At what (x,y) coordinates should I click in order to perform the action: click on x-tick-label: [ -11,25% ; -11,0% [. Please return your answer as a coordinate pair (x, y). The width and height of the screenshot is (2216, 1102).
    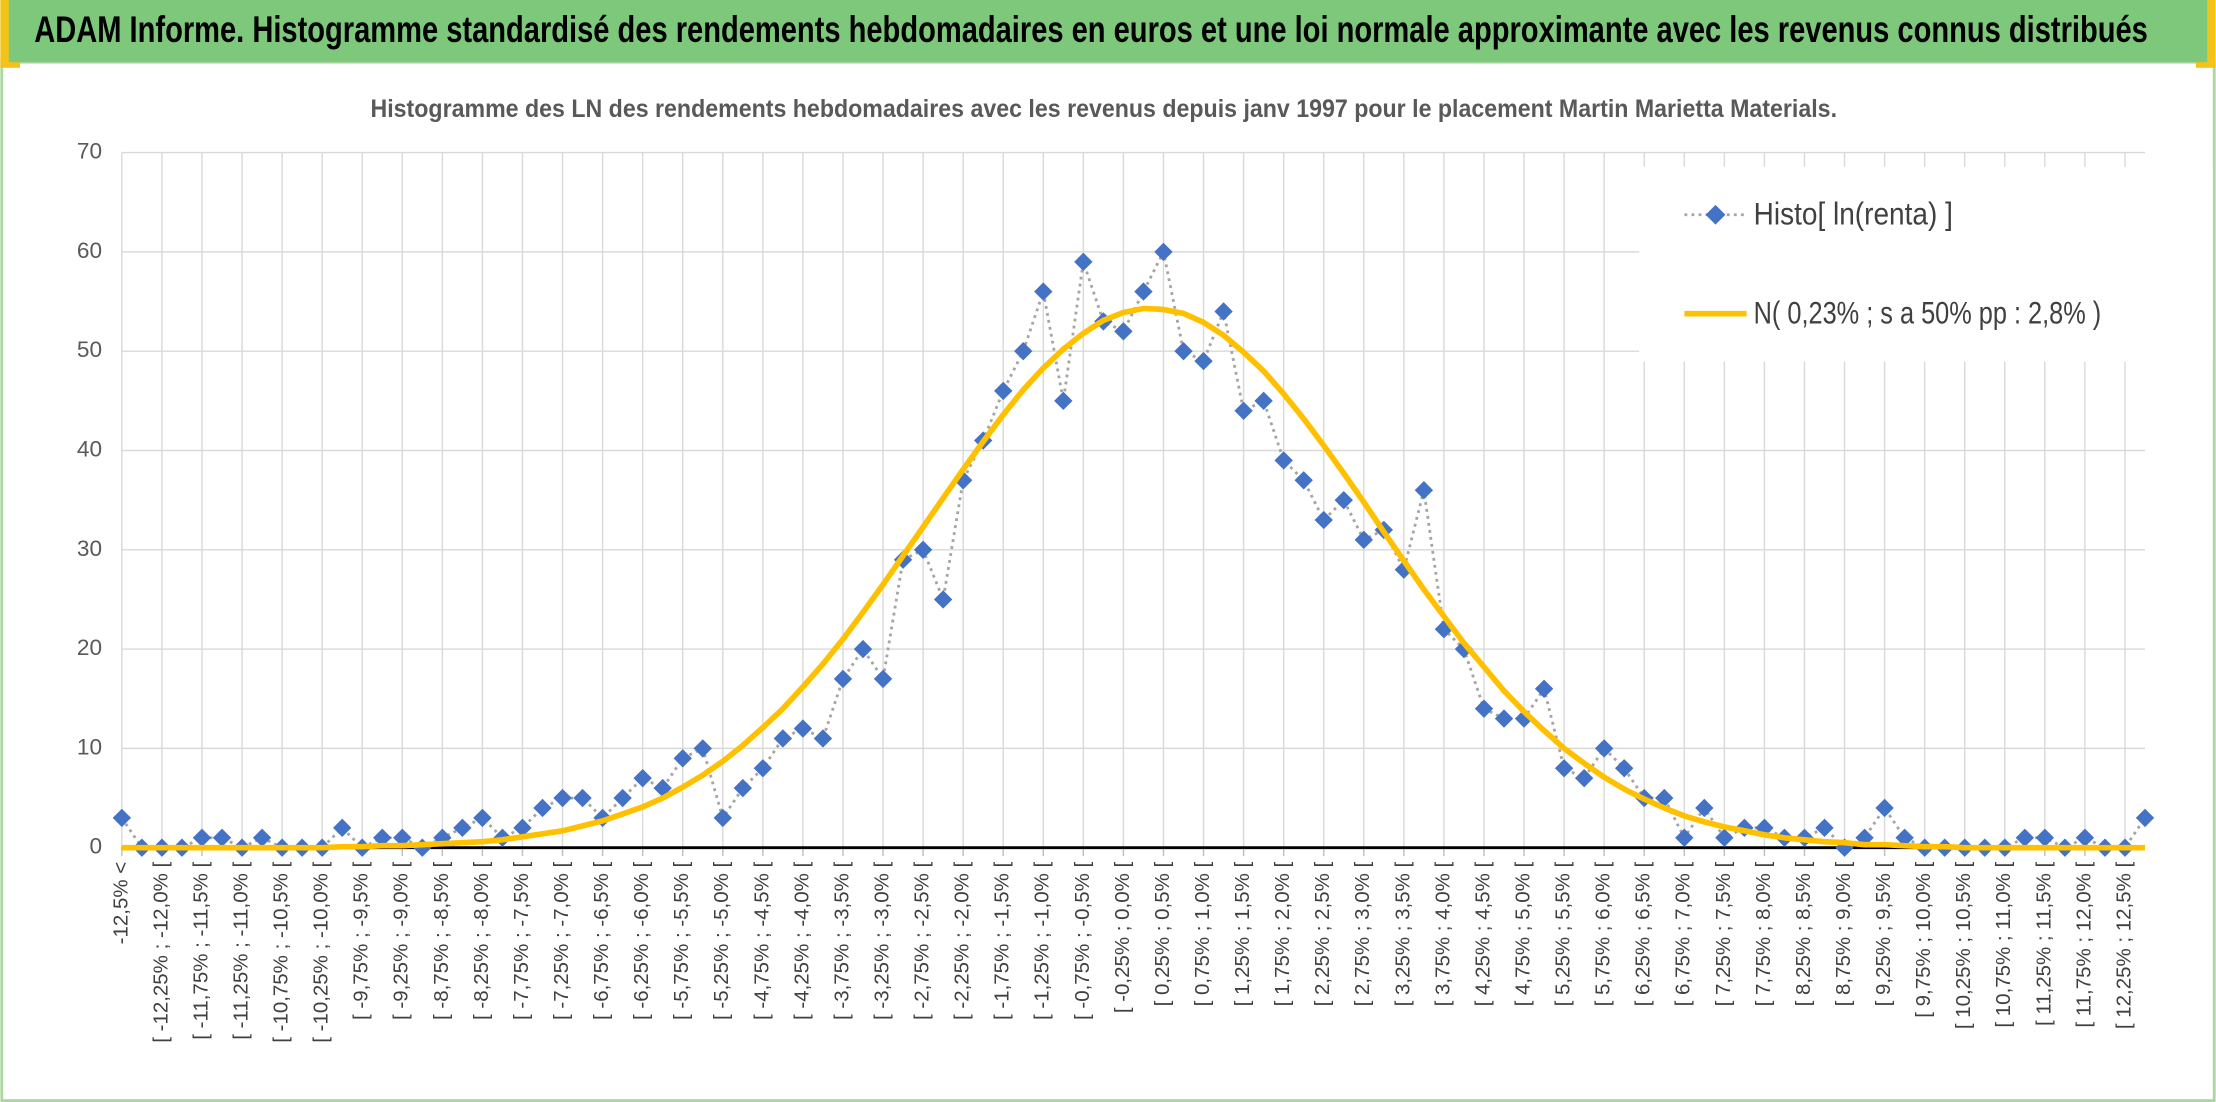
    Looking at the image, I should click on (240, 951).